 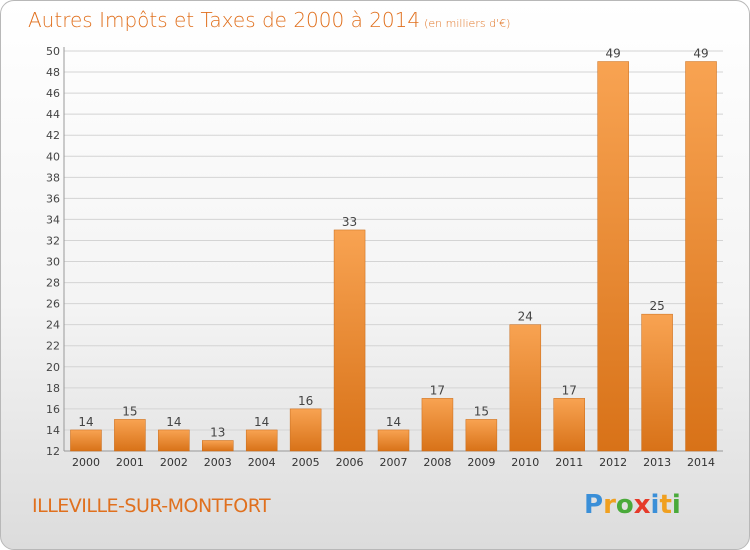 What do you see at coordinates (525, 317) in the screenshot?
I see `bar-value-label: 24` at bounding box center [525, 317].